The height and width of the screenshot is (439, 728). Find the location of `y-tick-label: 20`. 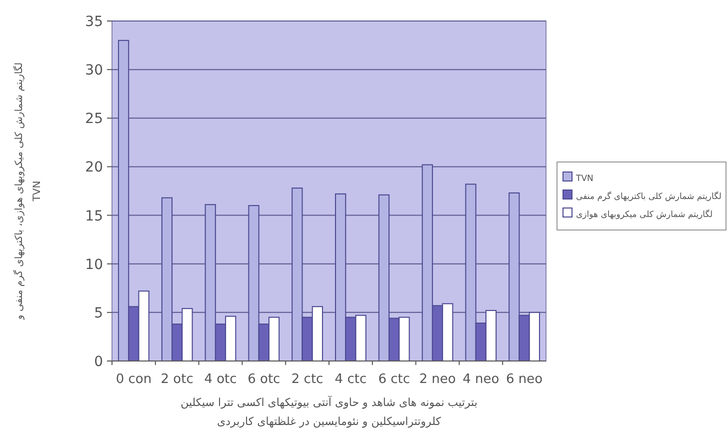

y-tick-label: 20 is located at coordinates (94, 168).